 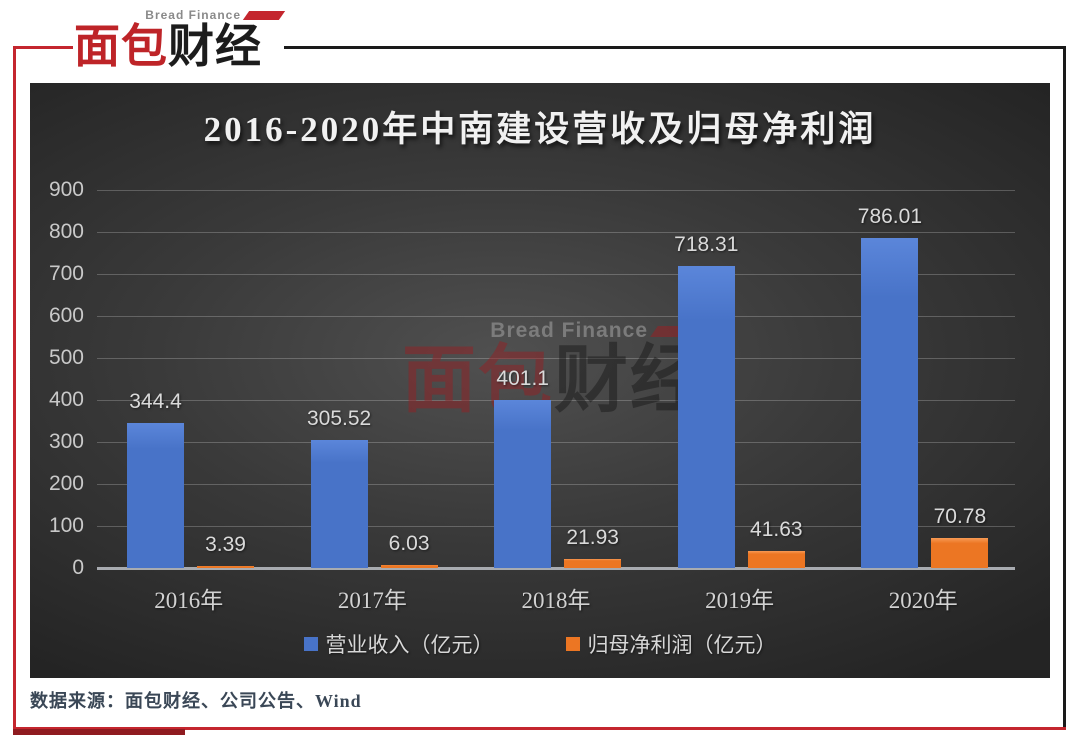 I want to click on legend-item: 归母净利润（亿元）, so click(x=671, y=644).